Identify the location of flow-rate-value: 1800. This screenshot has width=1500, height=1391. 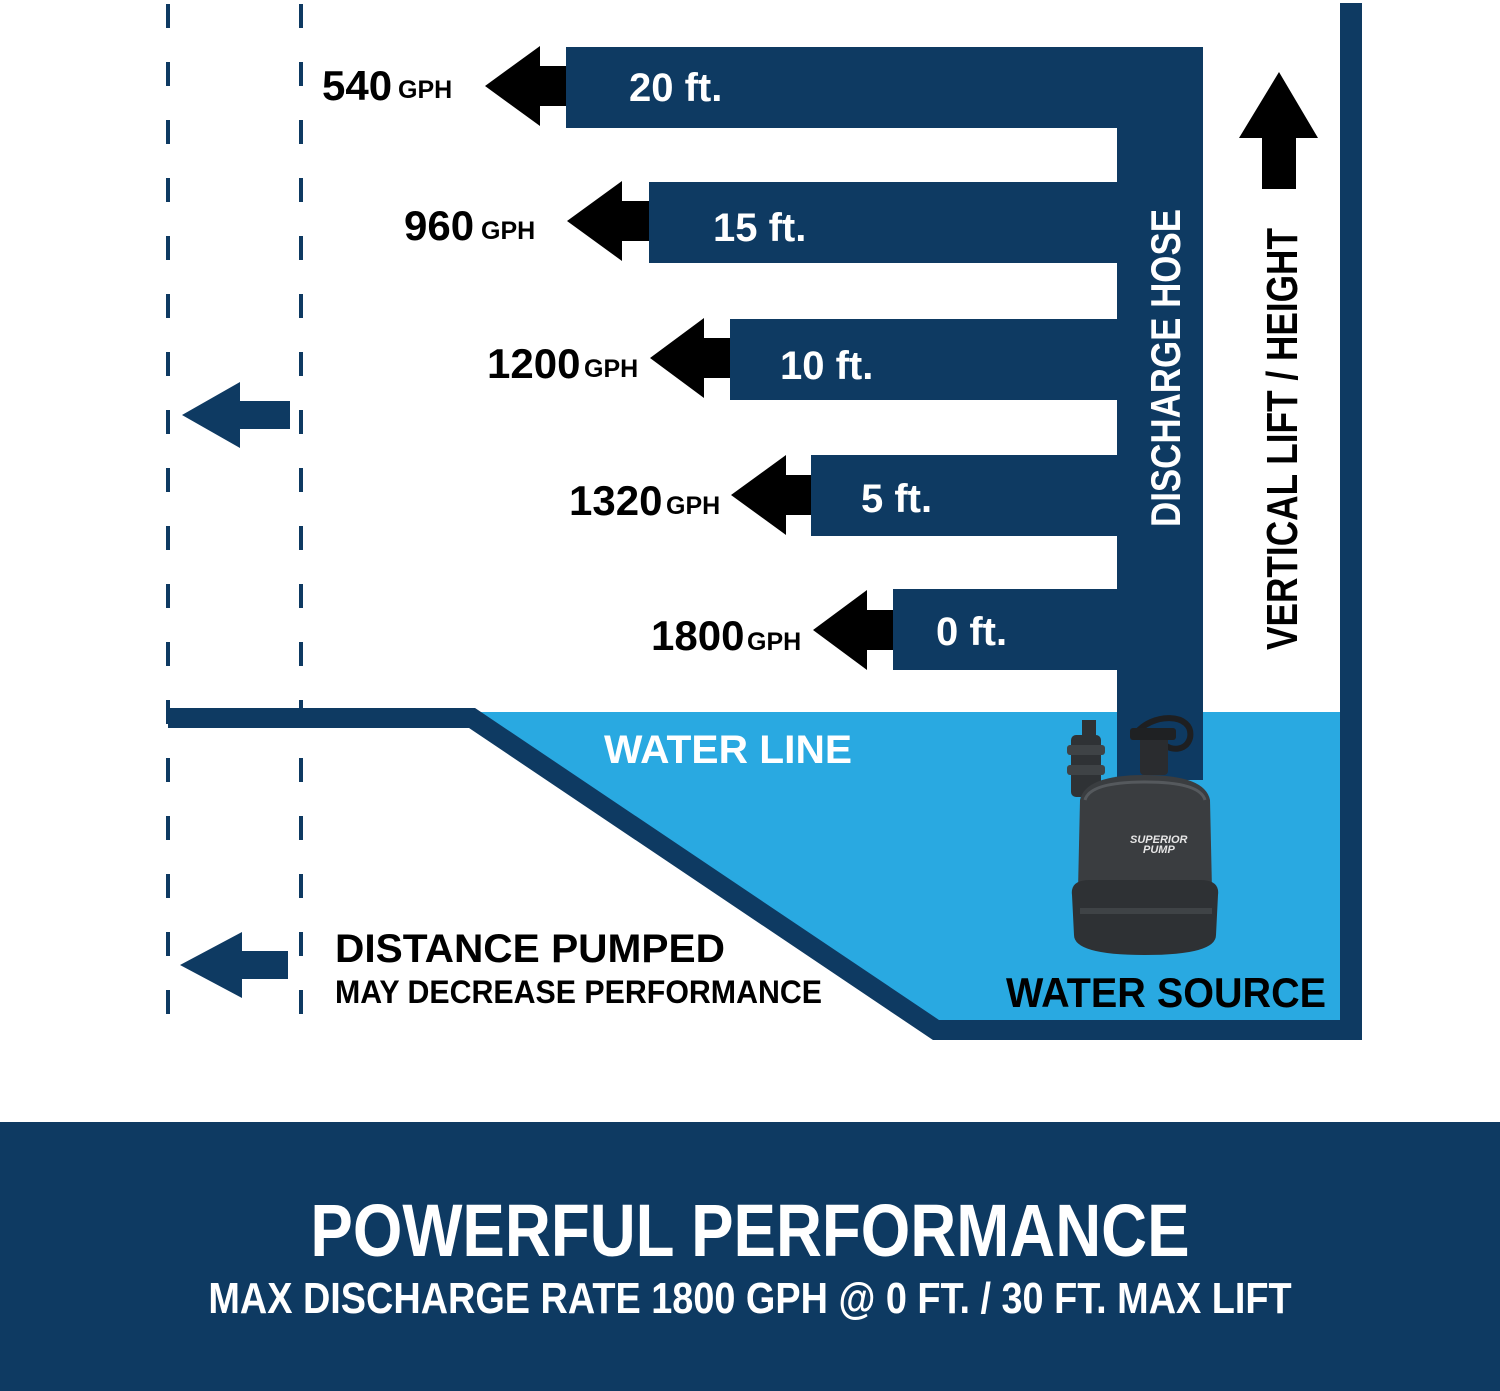
(697, 635).